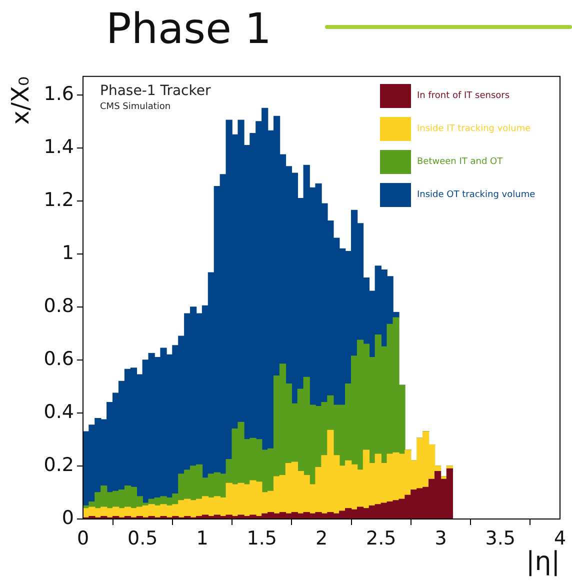 Image resolution: width=572 pixels, height=583 pixels. I want to click on y-tick-label: 1.2, so click(59, 199).